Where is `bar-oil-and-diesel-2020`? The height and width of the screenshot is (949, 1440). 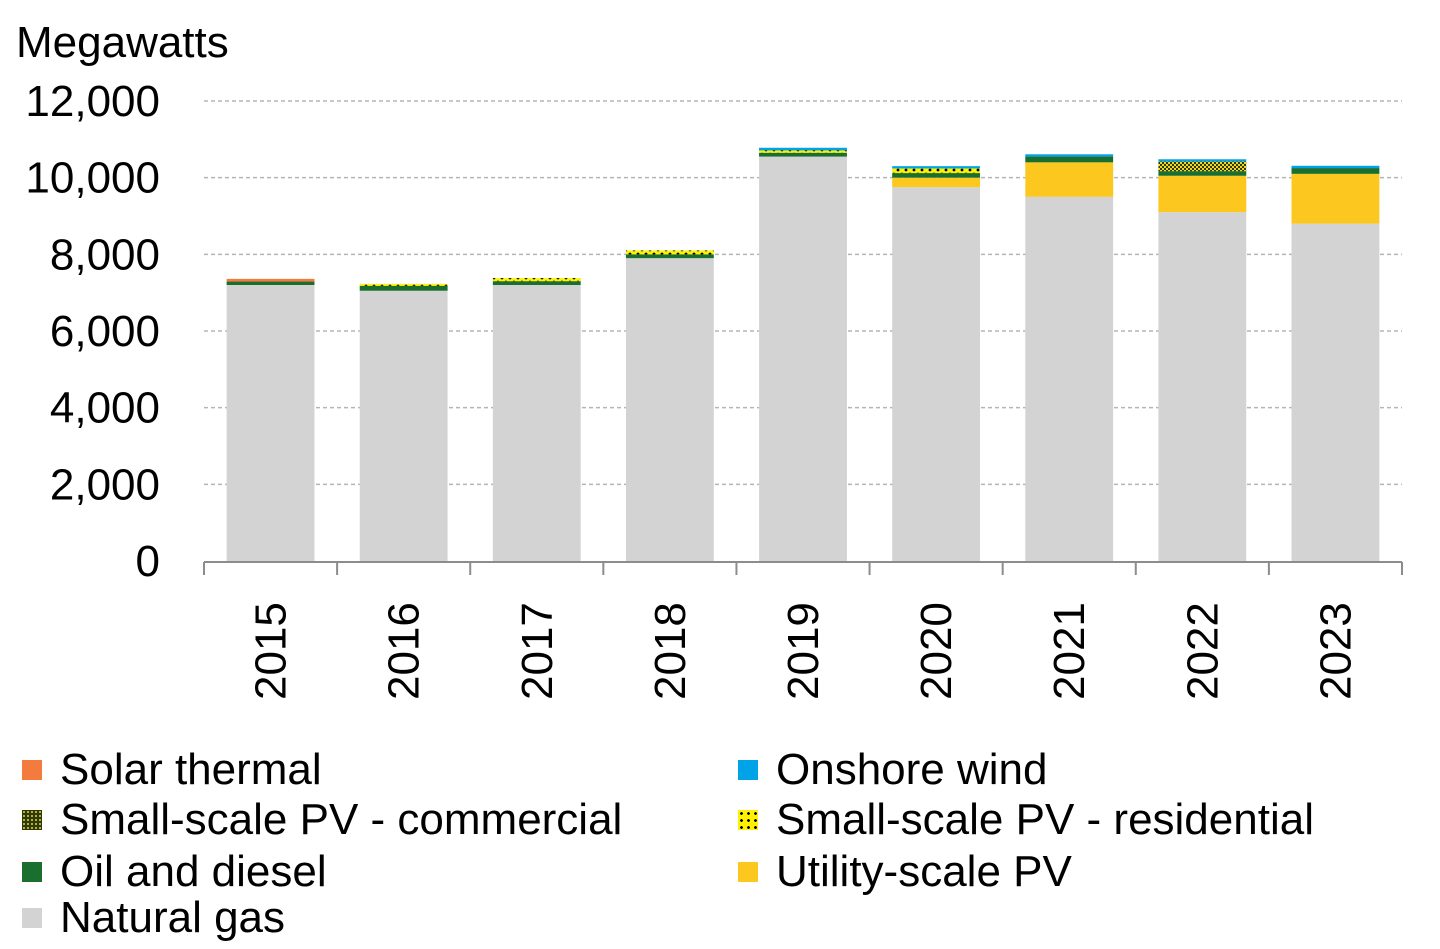 bar-oil-and-diesel-2020 is located at coordinates (936, 175).